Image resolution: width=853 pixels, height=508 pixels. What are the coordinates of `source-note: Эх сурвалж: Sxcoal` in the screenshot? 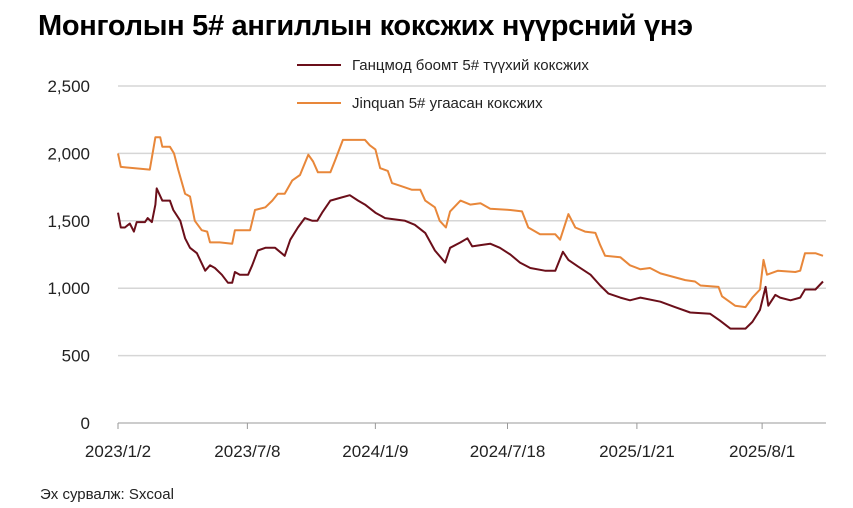 It's located at (107, 494).